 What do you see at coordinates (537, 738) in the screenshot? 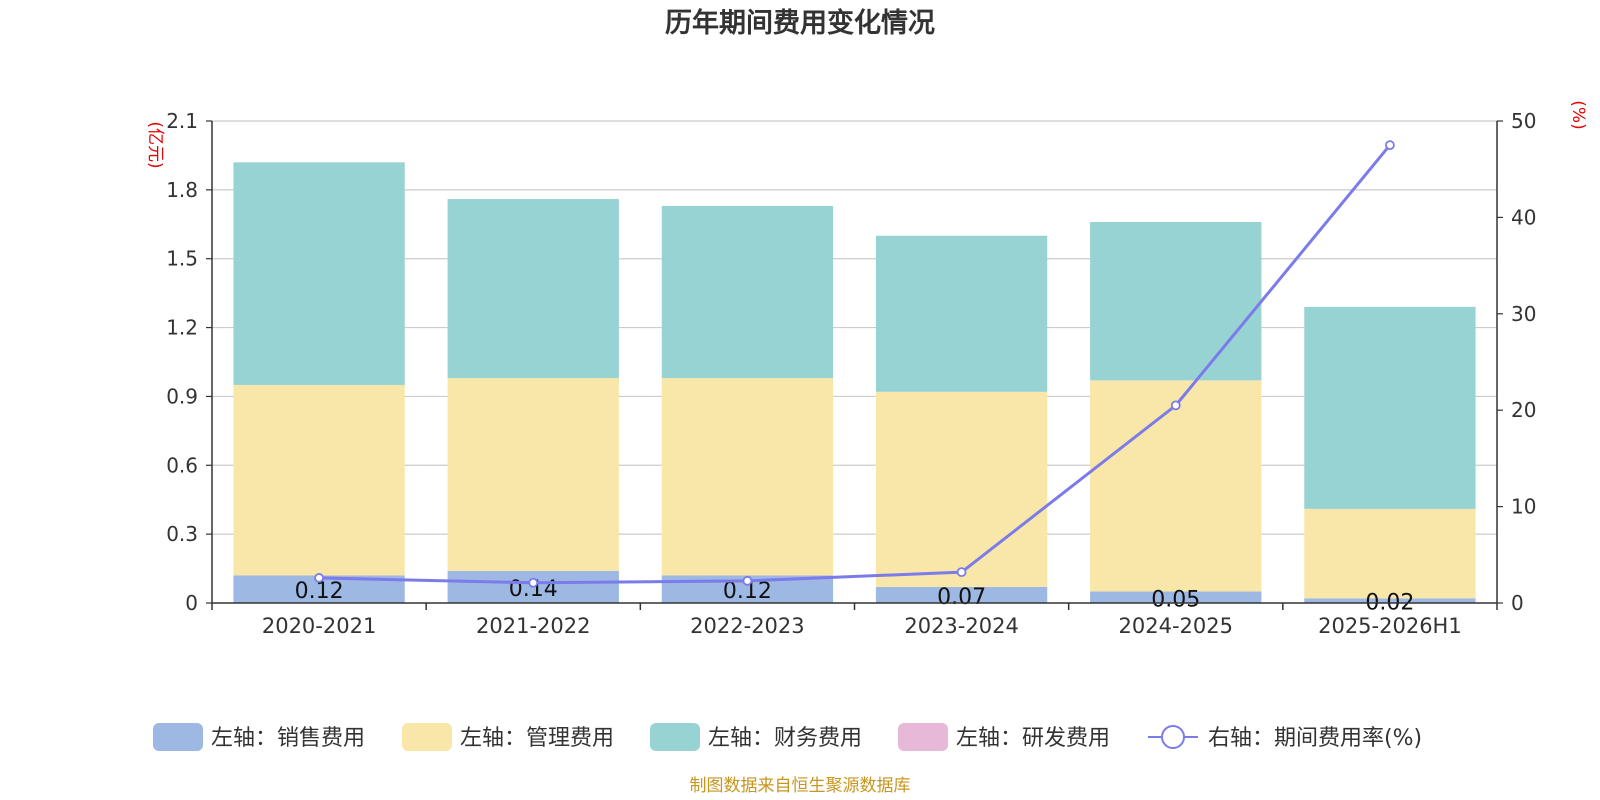
I see `legend-label: 左轴：管理费用` at bounding box center [537, 738].